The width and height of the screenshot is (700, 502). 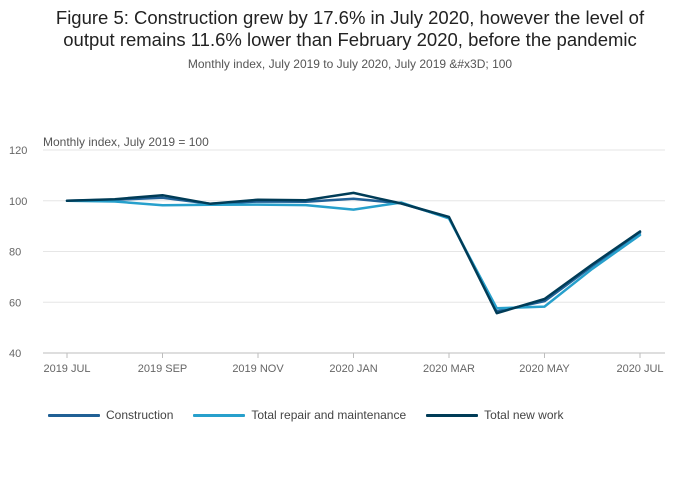 I want to click on x-tick-label: 2019 NOV, so click(x=258, y=369).